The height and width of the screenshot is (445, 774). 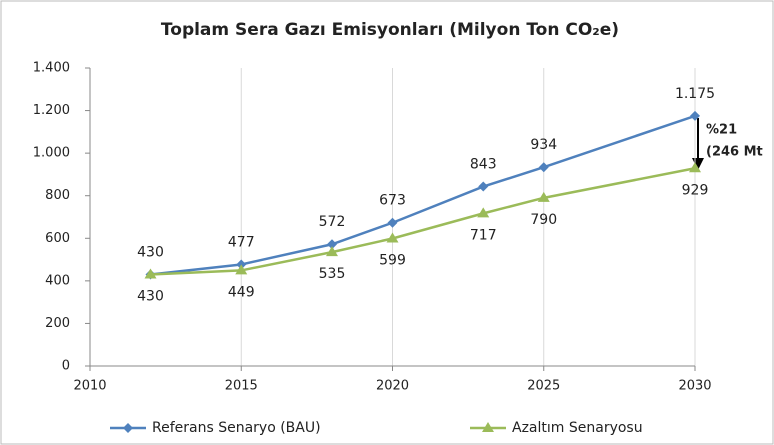 What do you see at coordinates (51, 68) in the screenshot?
I see `y-tick-label: 1.400` at bounding box center [51, 68].